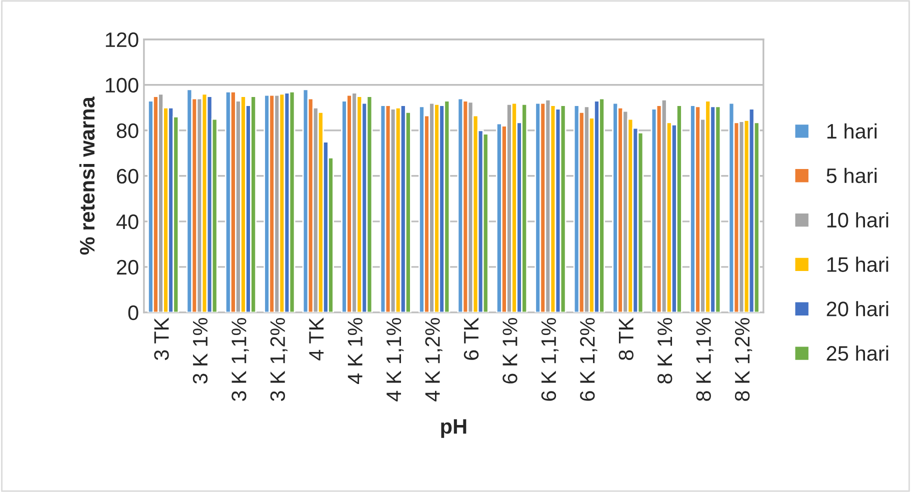 Image resolution: width=911 pixels, height=492 pixels. Describe the element at coordinates (857, 308) in the screenshot. I see `legend-label: 20 hari` at that location.